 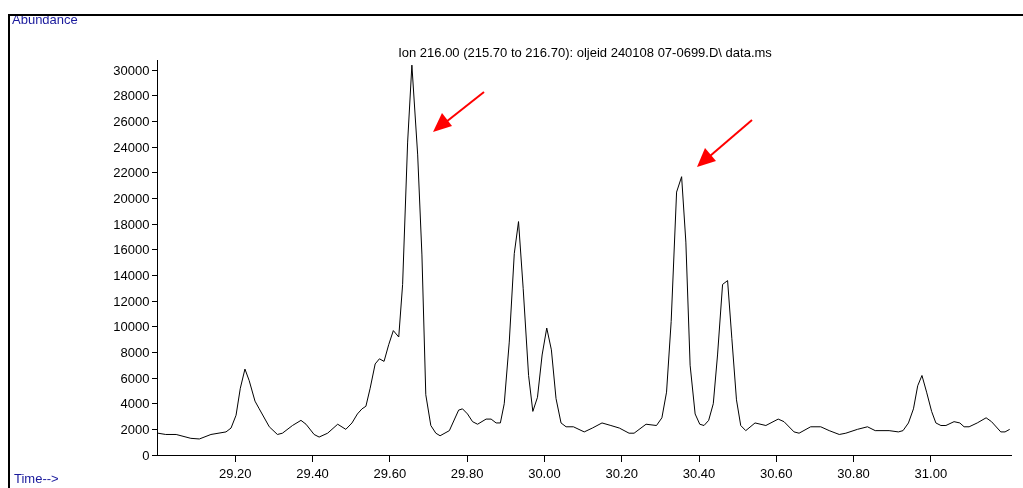 I want to click on y-tick-label: 30000, so click(x=131, y=70).